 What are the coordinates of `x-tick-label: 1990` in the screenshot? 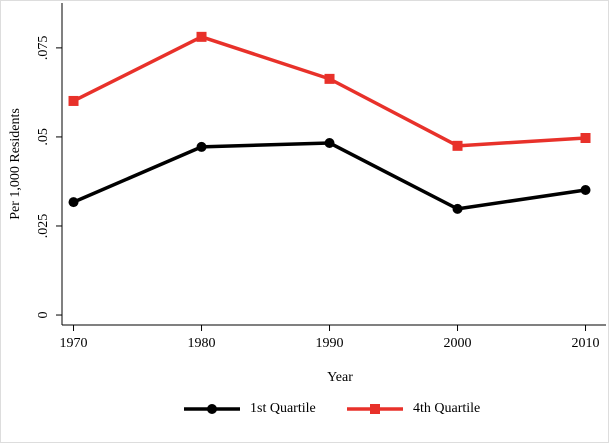 It's located at (330, 343).